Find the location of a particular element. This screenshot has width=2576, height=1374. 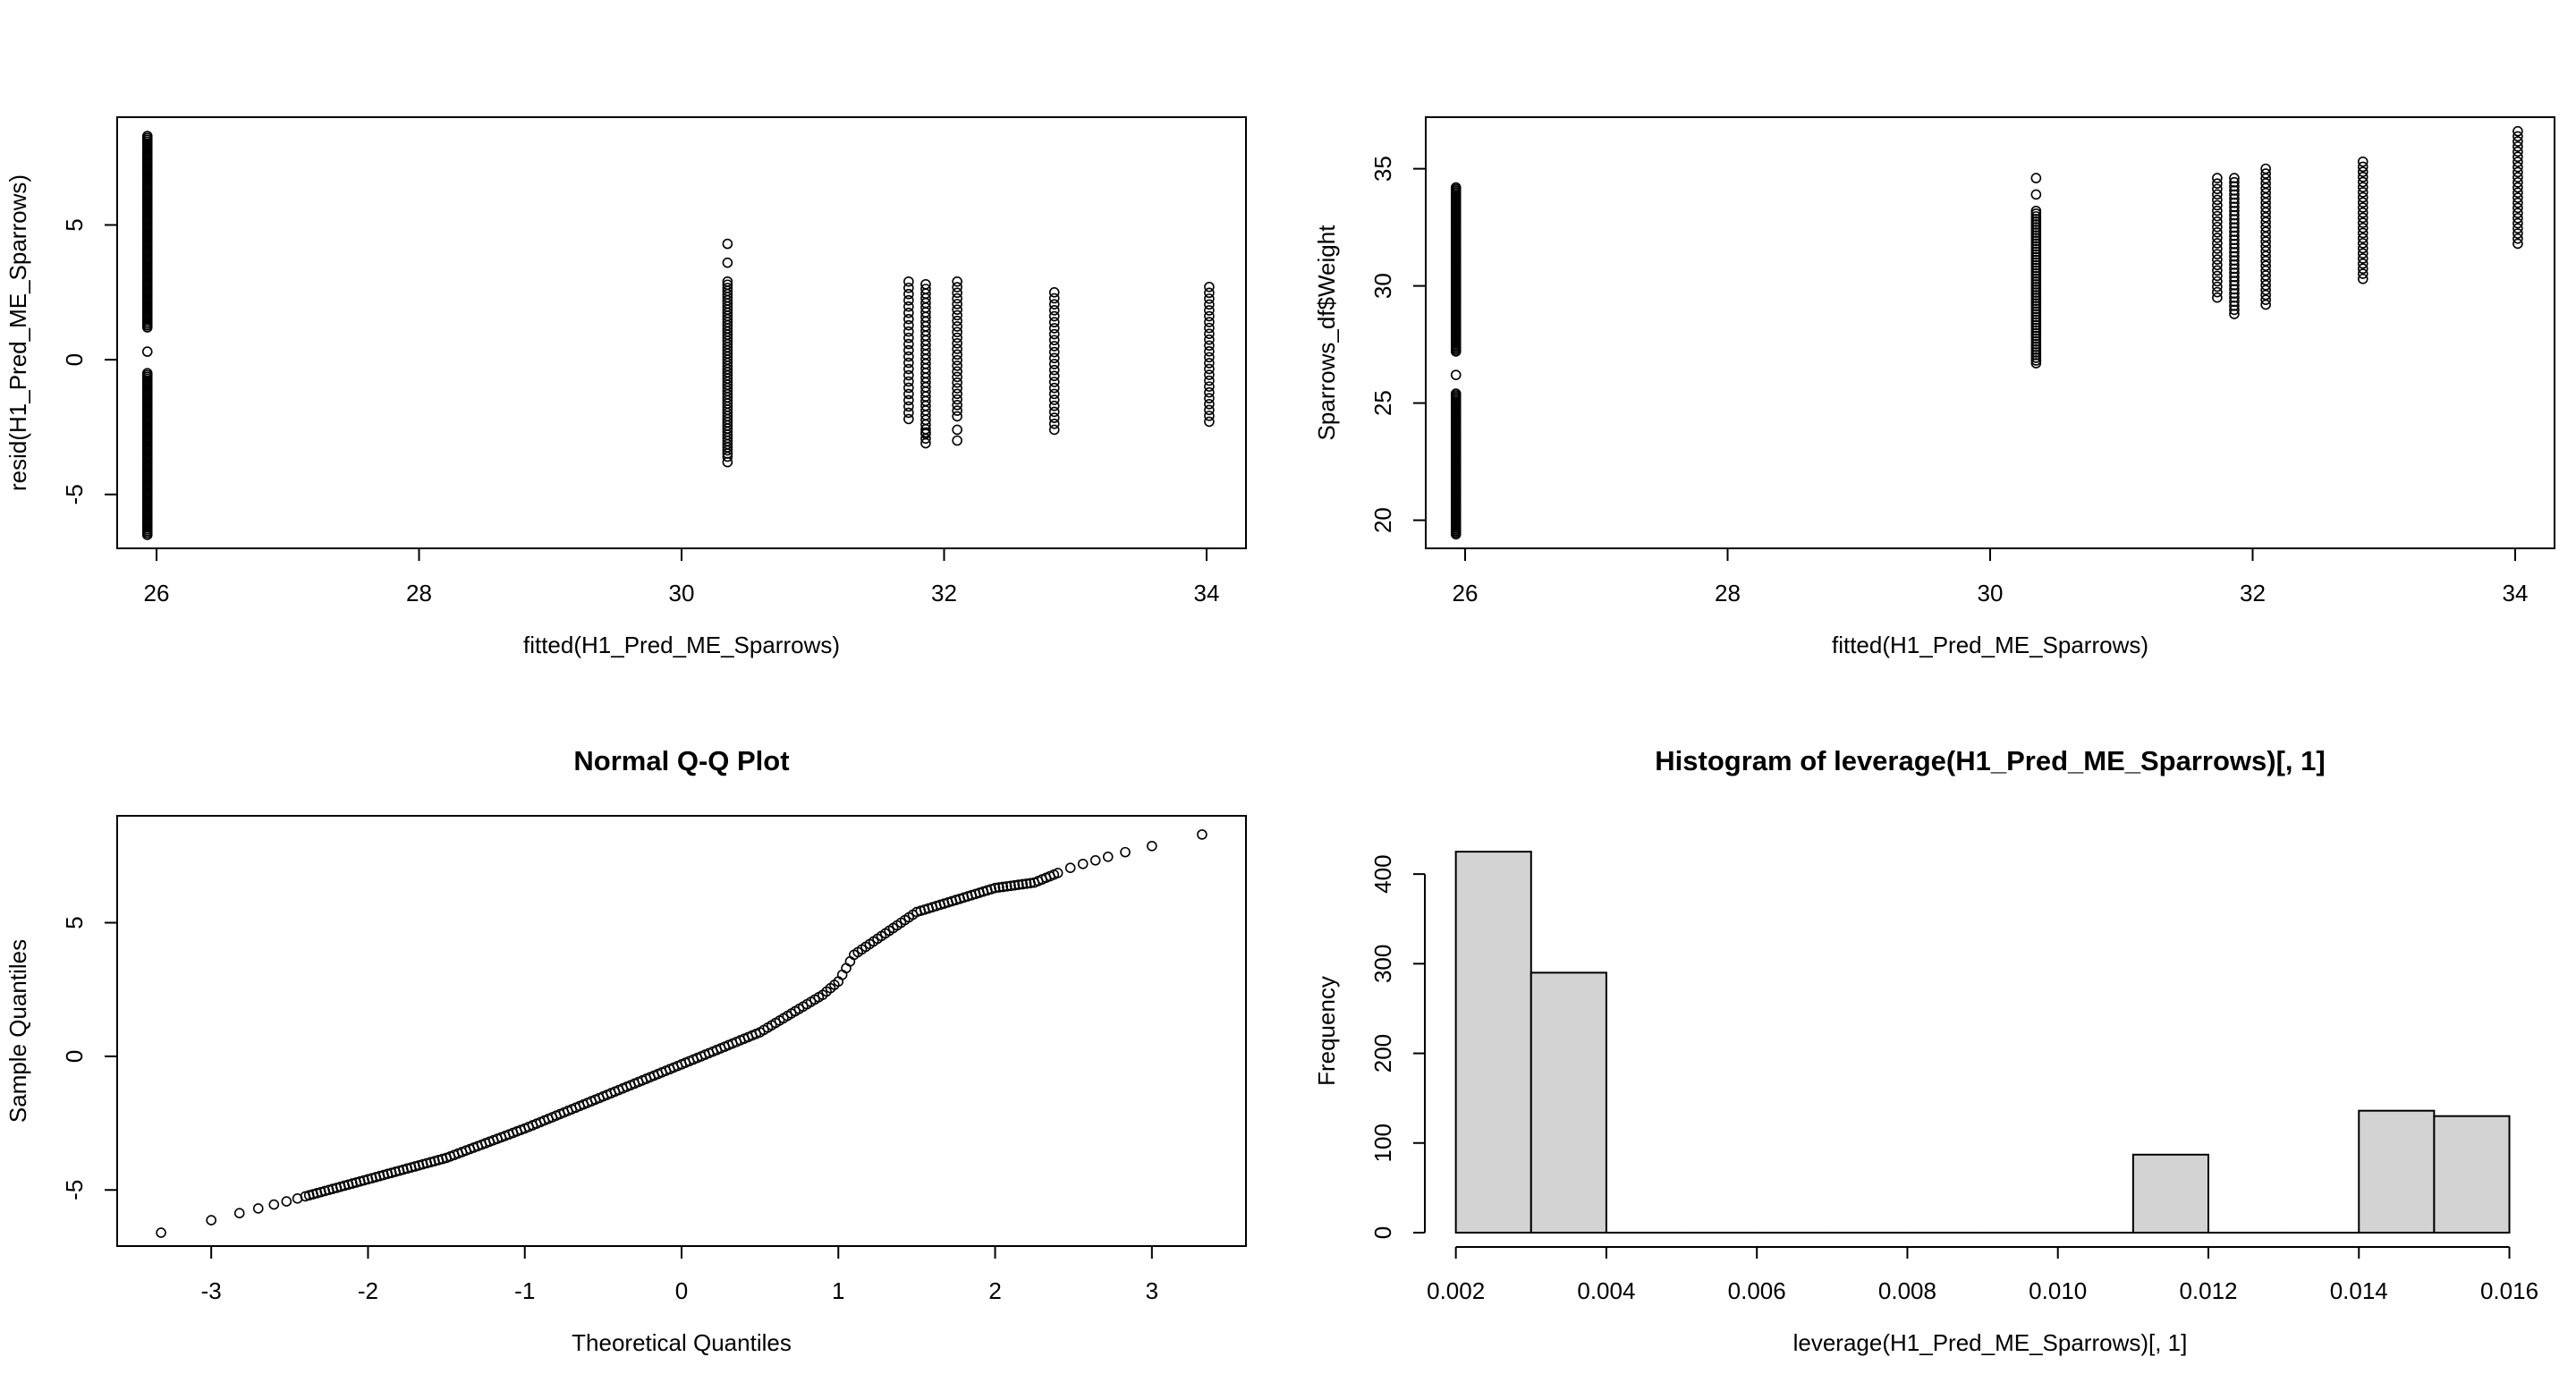

y-tick-label: 100 is located at coordinates (1382, 1143).